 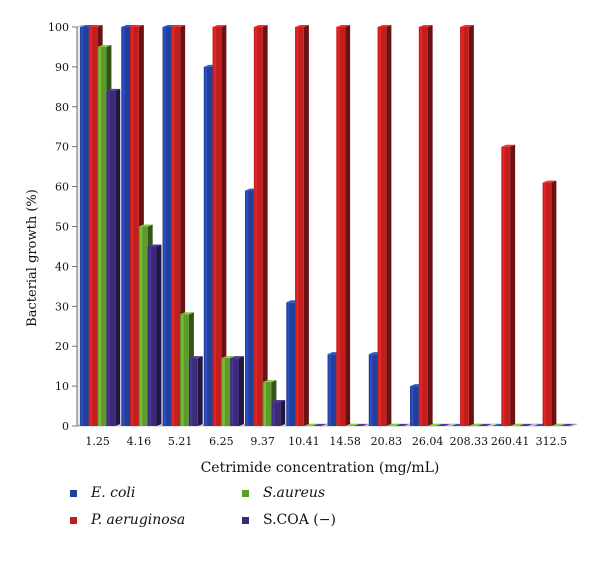 I want to click on y-tick-label: 10, so click(x=62, y=386).